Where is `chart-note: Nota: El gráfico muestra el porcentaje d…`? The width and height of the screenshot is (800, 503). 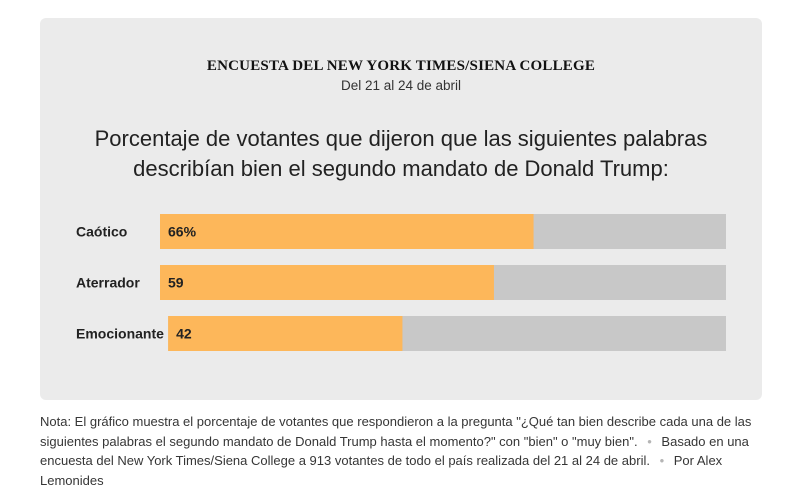 chart-note: Nota: El gráfico muestra el porcentaje d… is located at coordinates (402, 451).